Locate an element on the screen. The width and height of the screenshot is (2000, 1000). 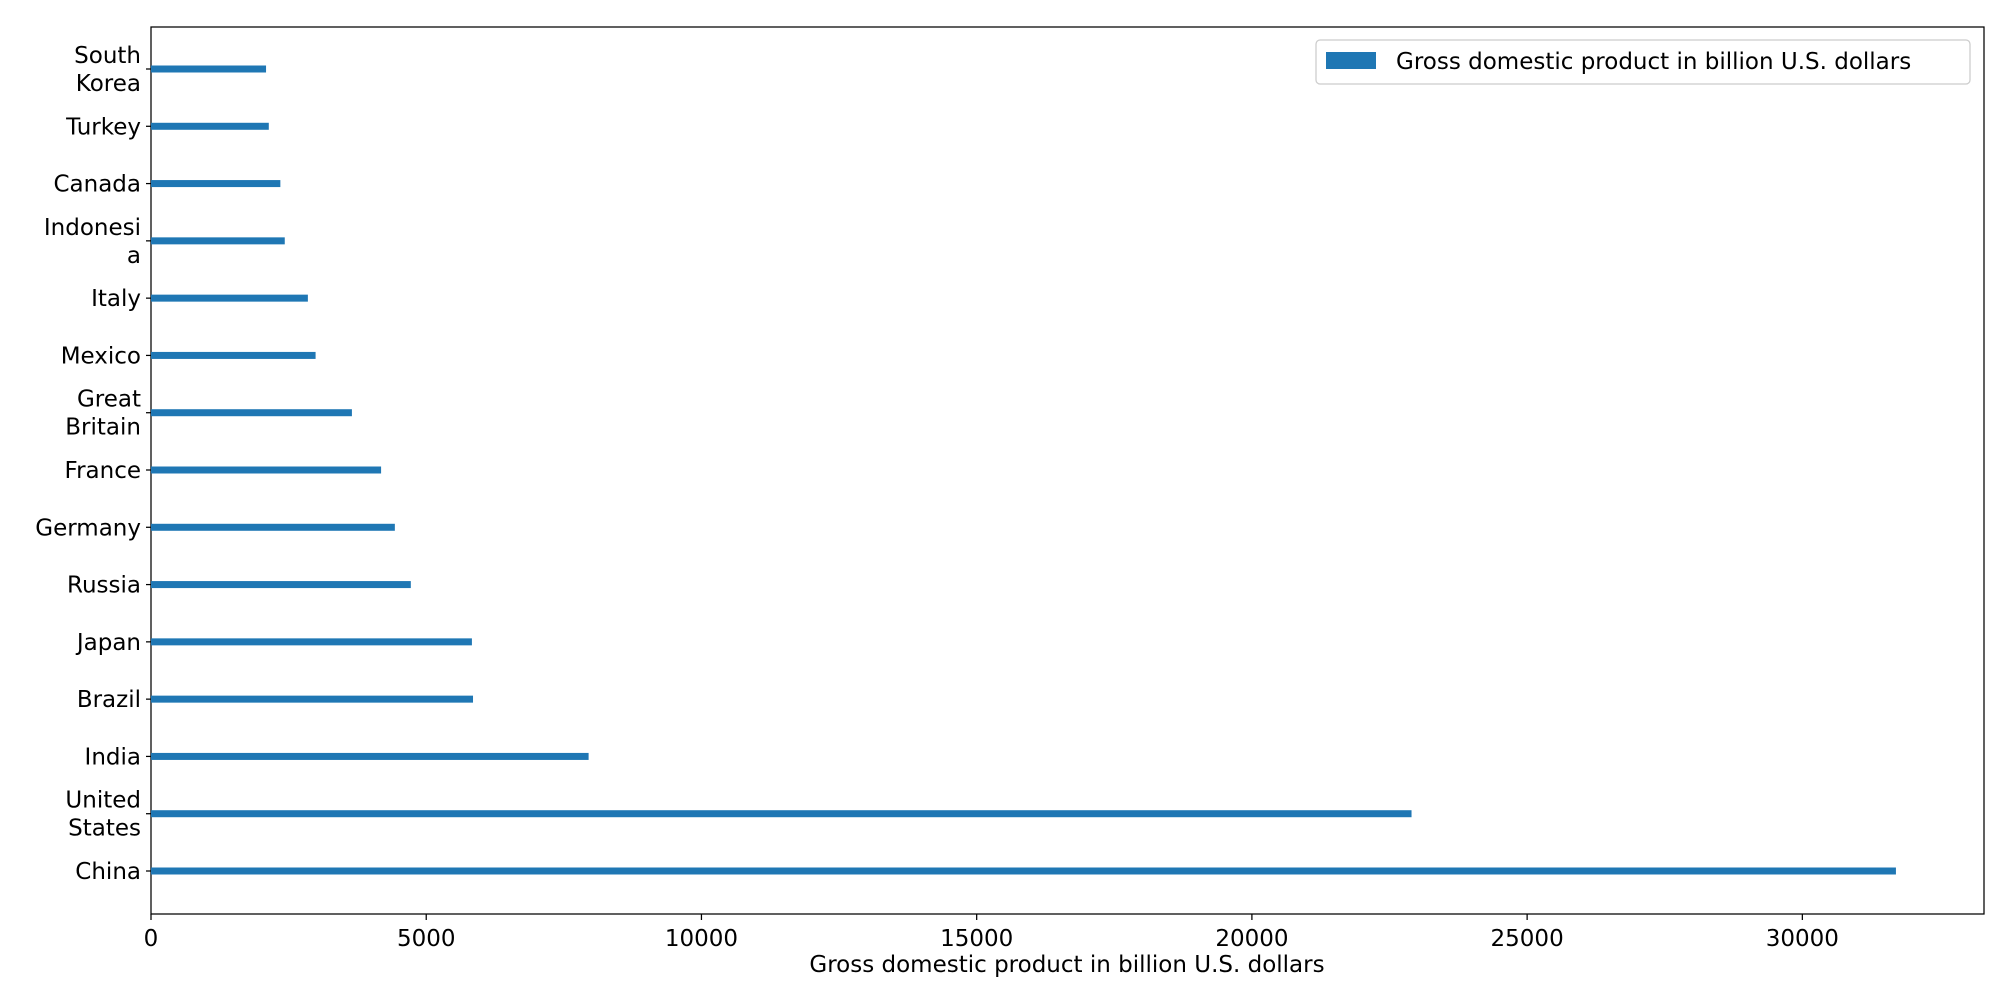
y-tick-label: Japan is located at coordinates (108, 643).